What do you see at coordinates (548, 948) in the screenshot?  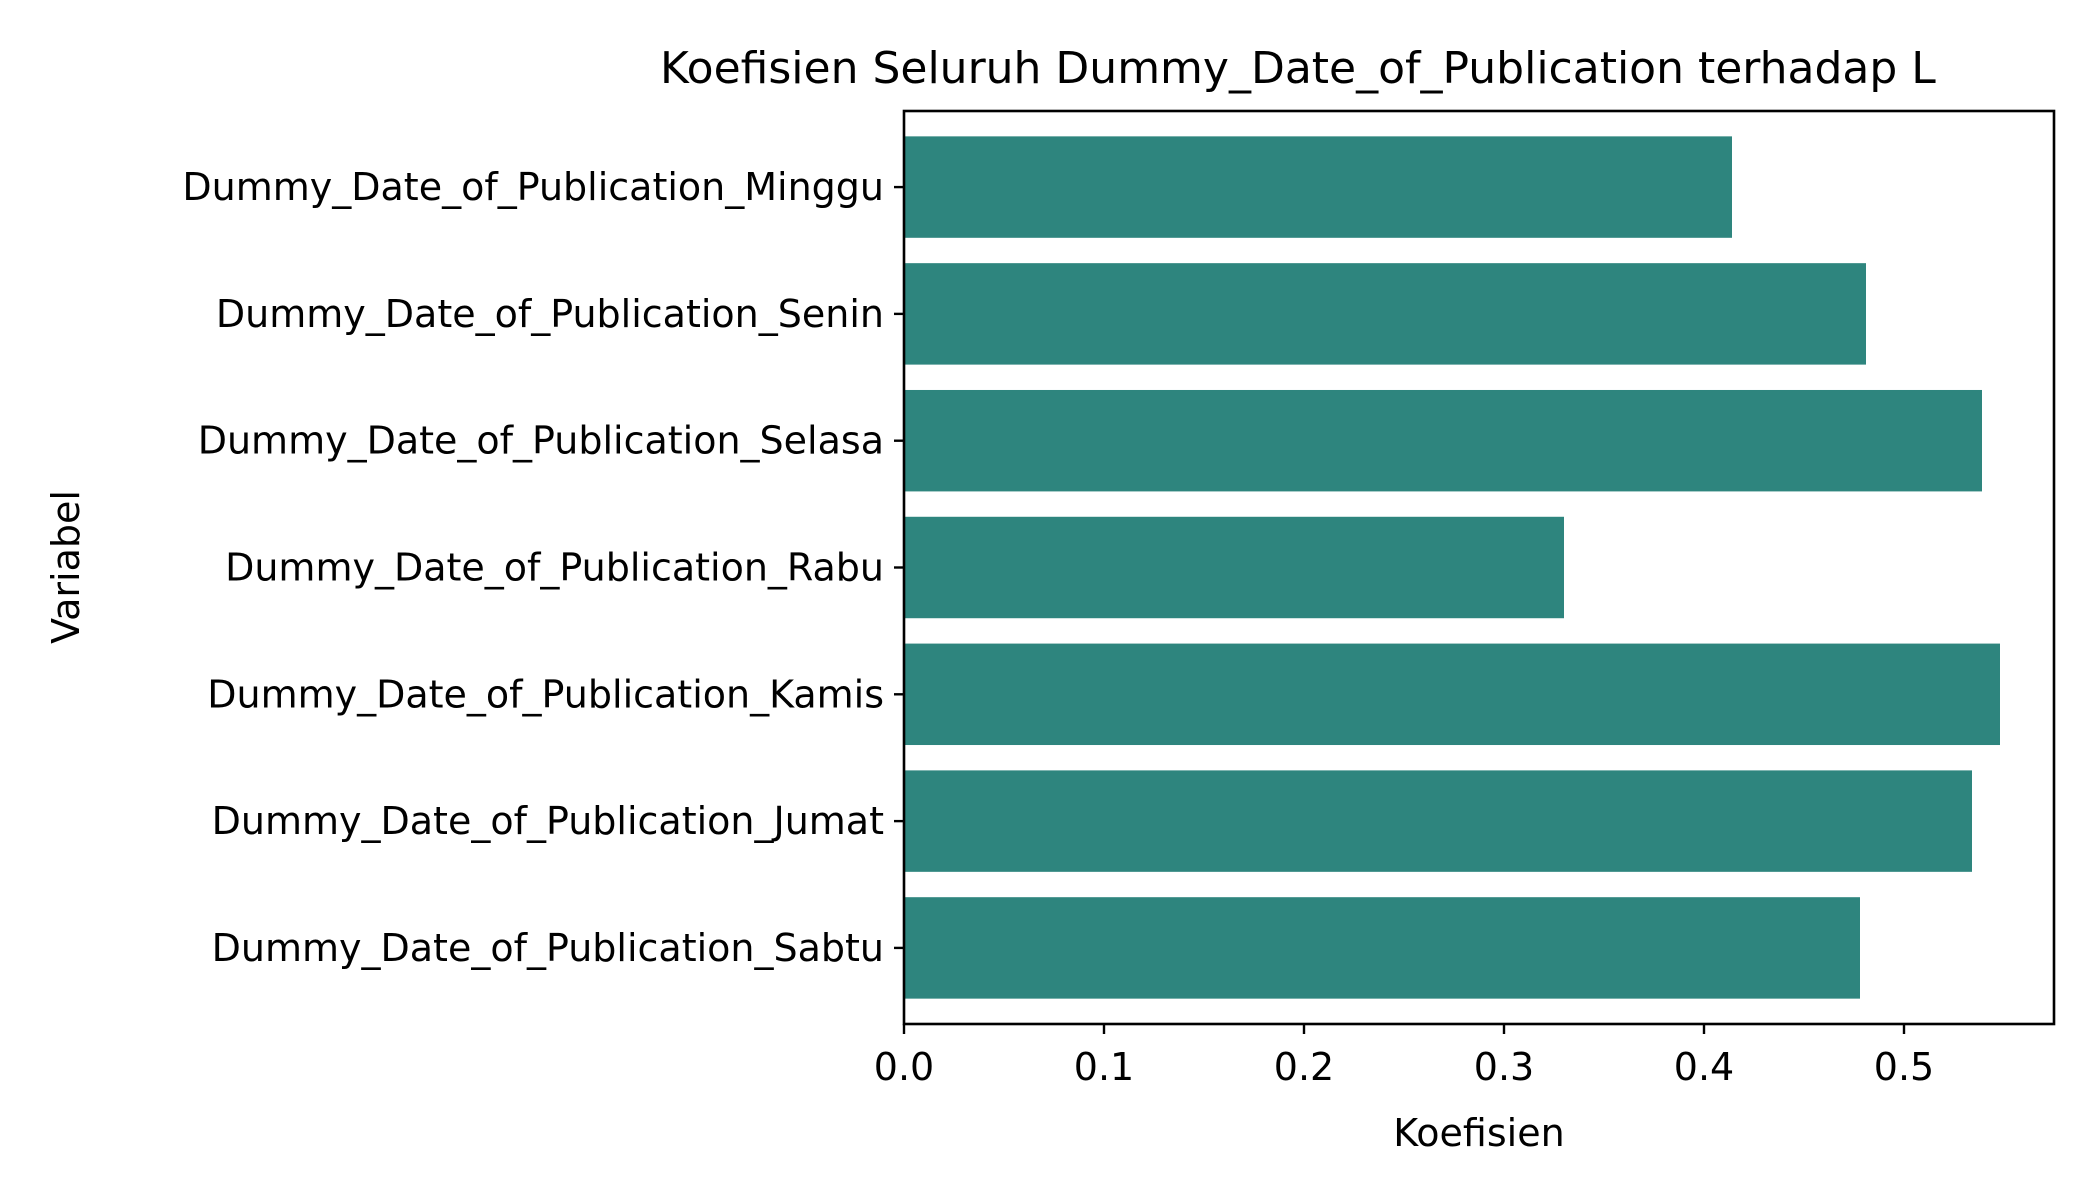 I see `y-tick-label-6: Dummy_Date_of_Publication_Sabtu` at bounding box center [548, 948].